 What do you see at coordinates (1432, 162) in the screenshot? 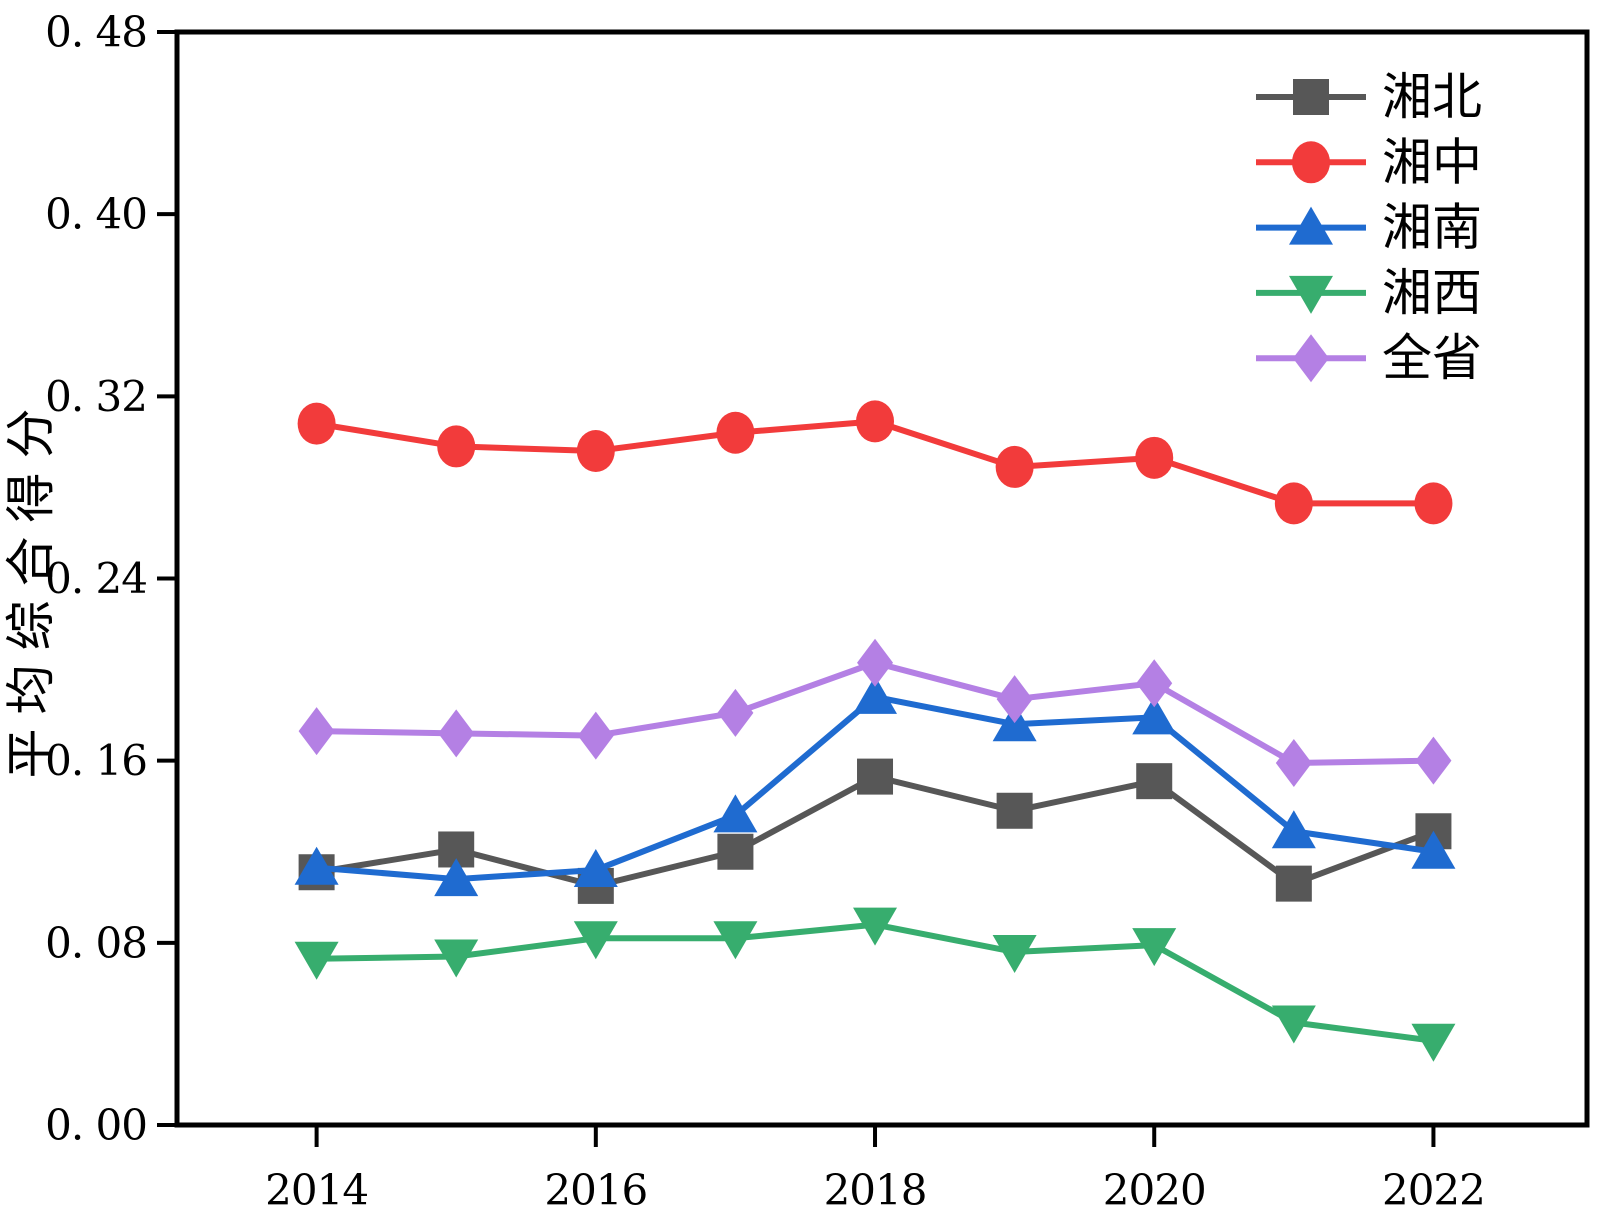
I see `legend-label: 湘中` at bounding box center [1432, 162].